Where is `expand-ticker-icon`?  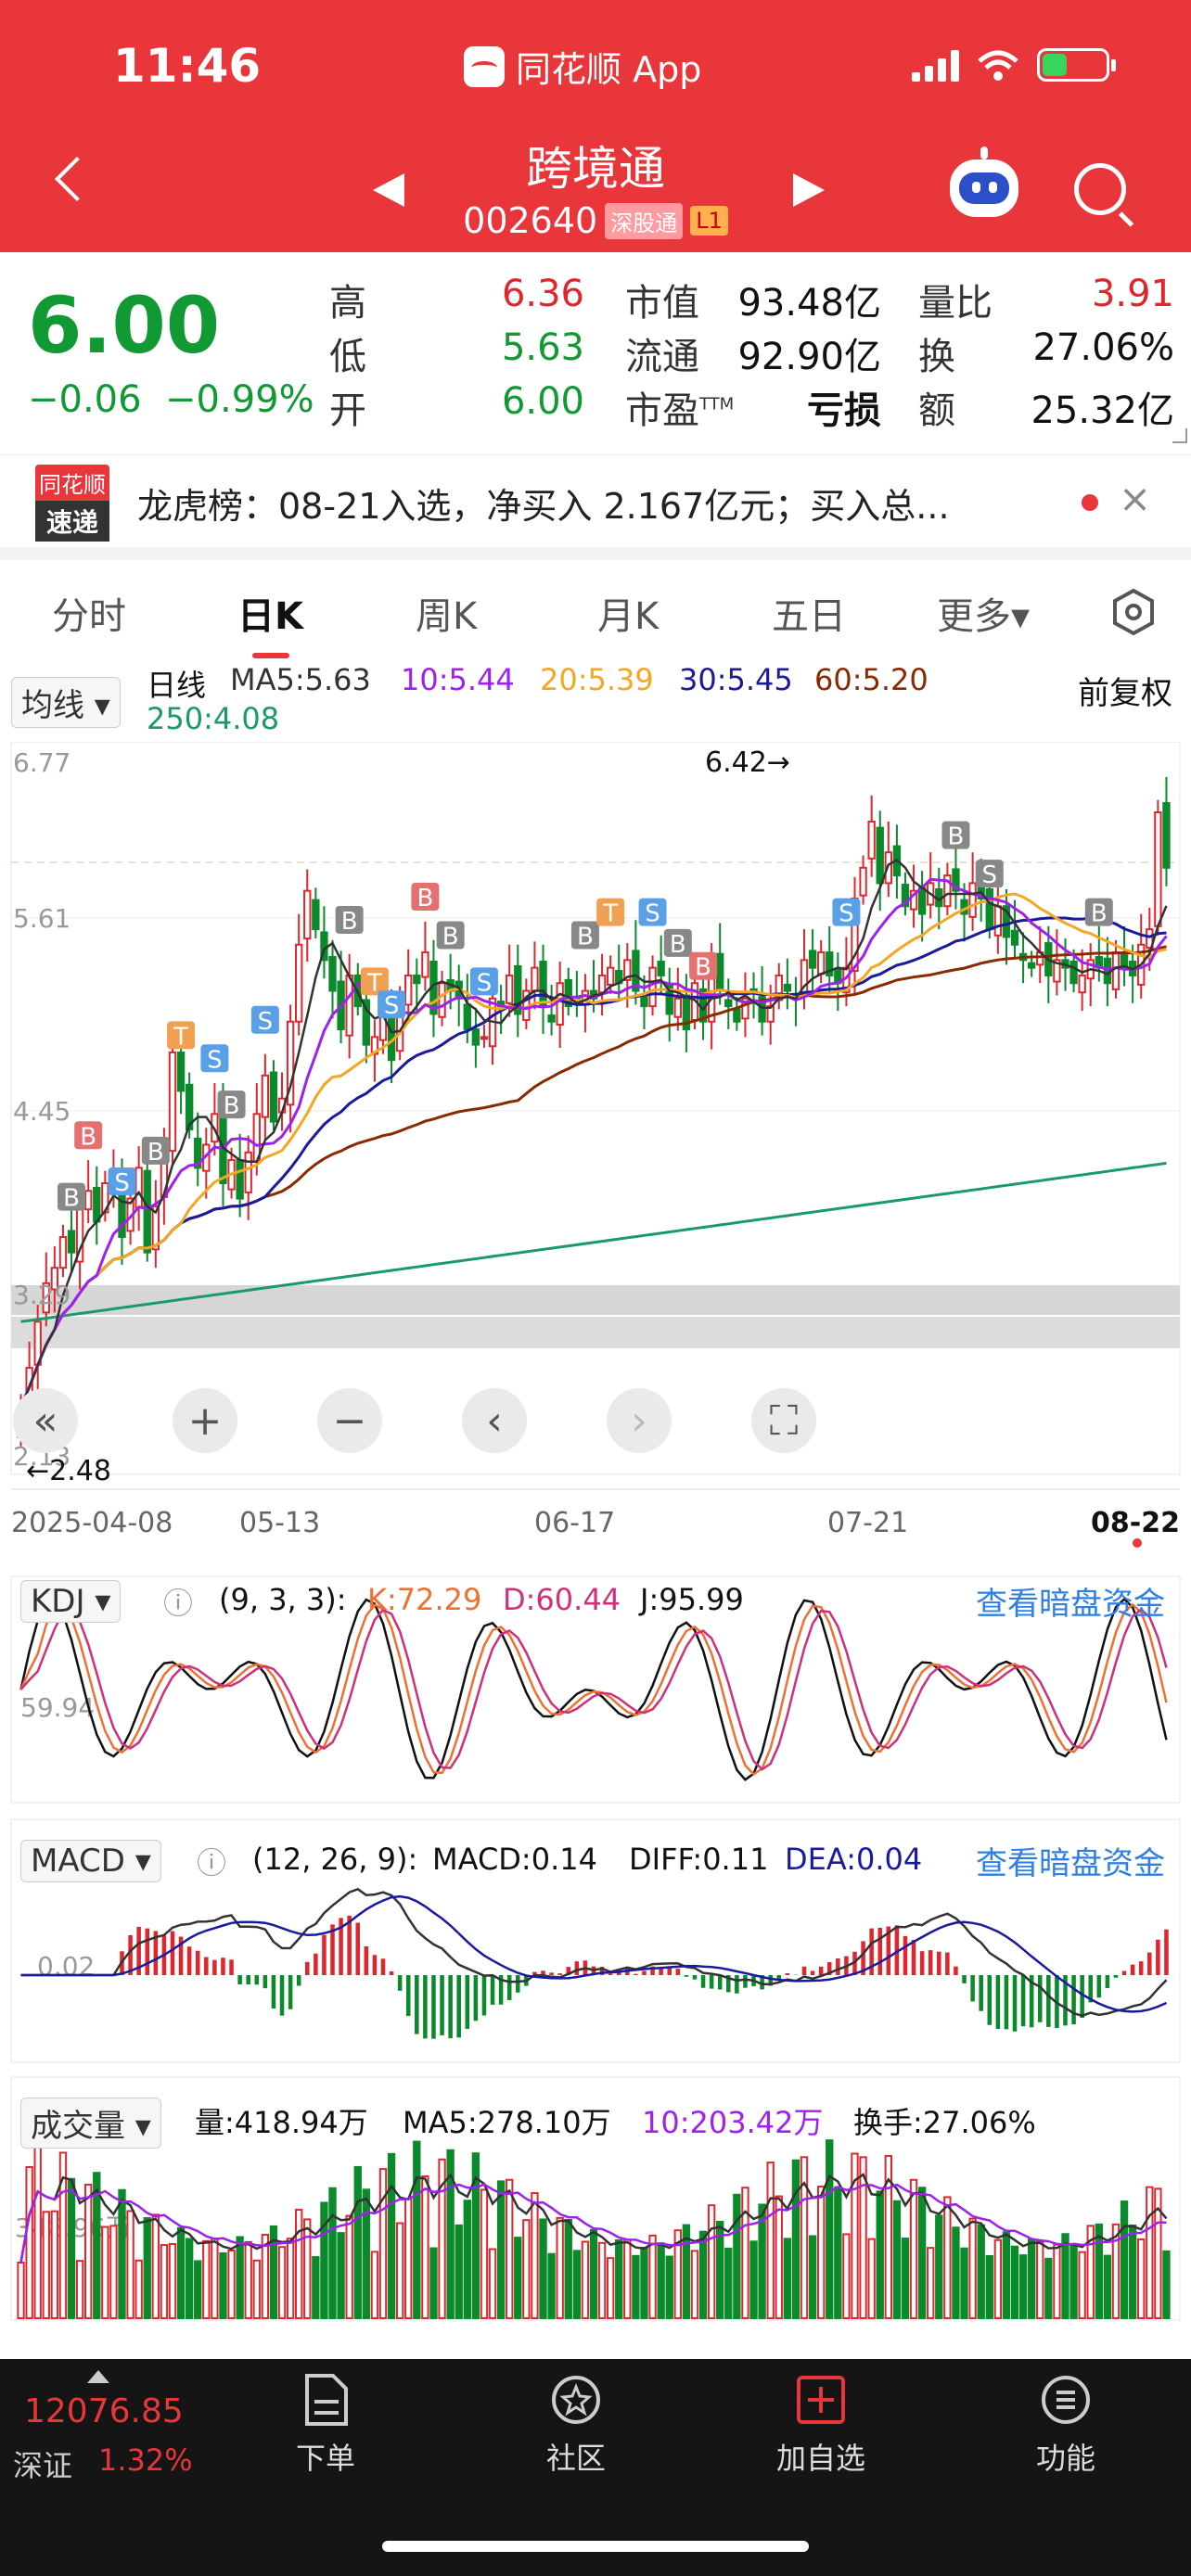 expand-ticker-icon is located at coordinates (98, 2377).